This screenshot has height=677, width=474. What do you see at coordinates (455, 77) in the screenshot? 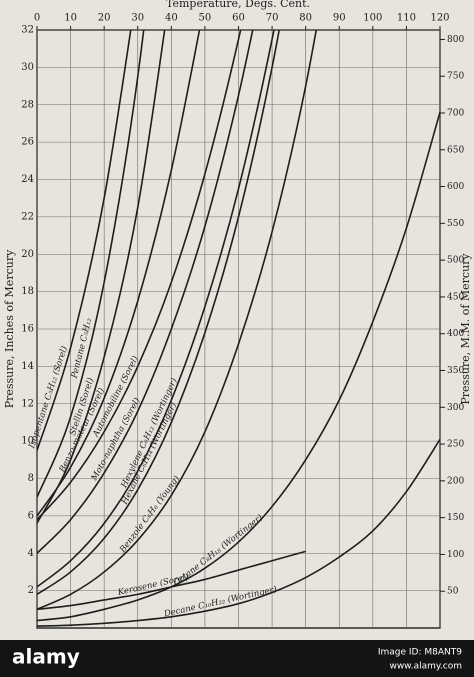
I see `y2-tick-label: 750` at bounding box center [455, 77].